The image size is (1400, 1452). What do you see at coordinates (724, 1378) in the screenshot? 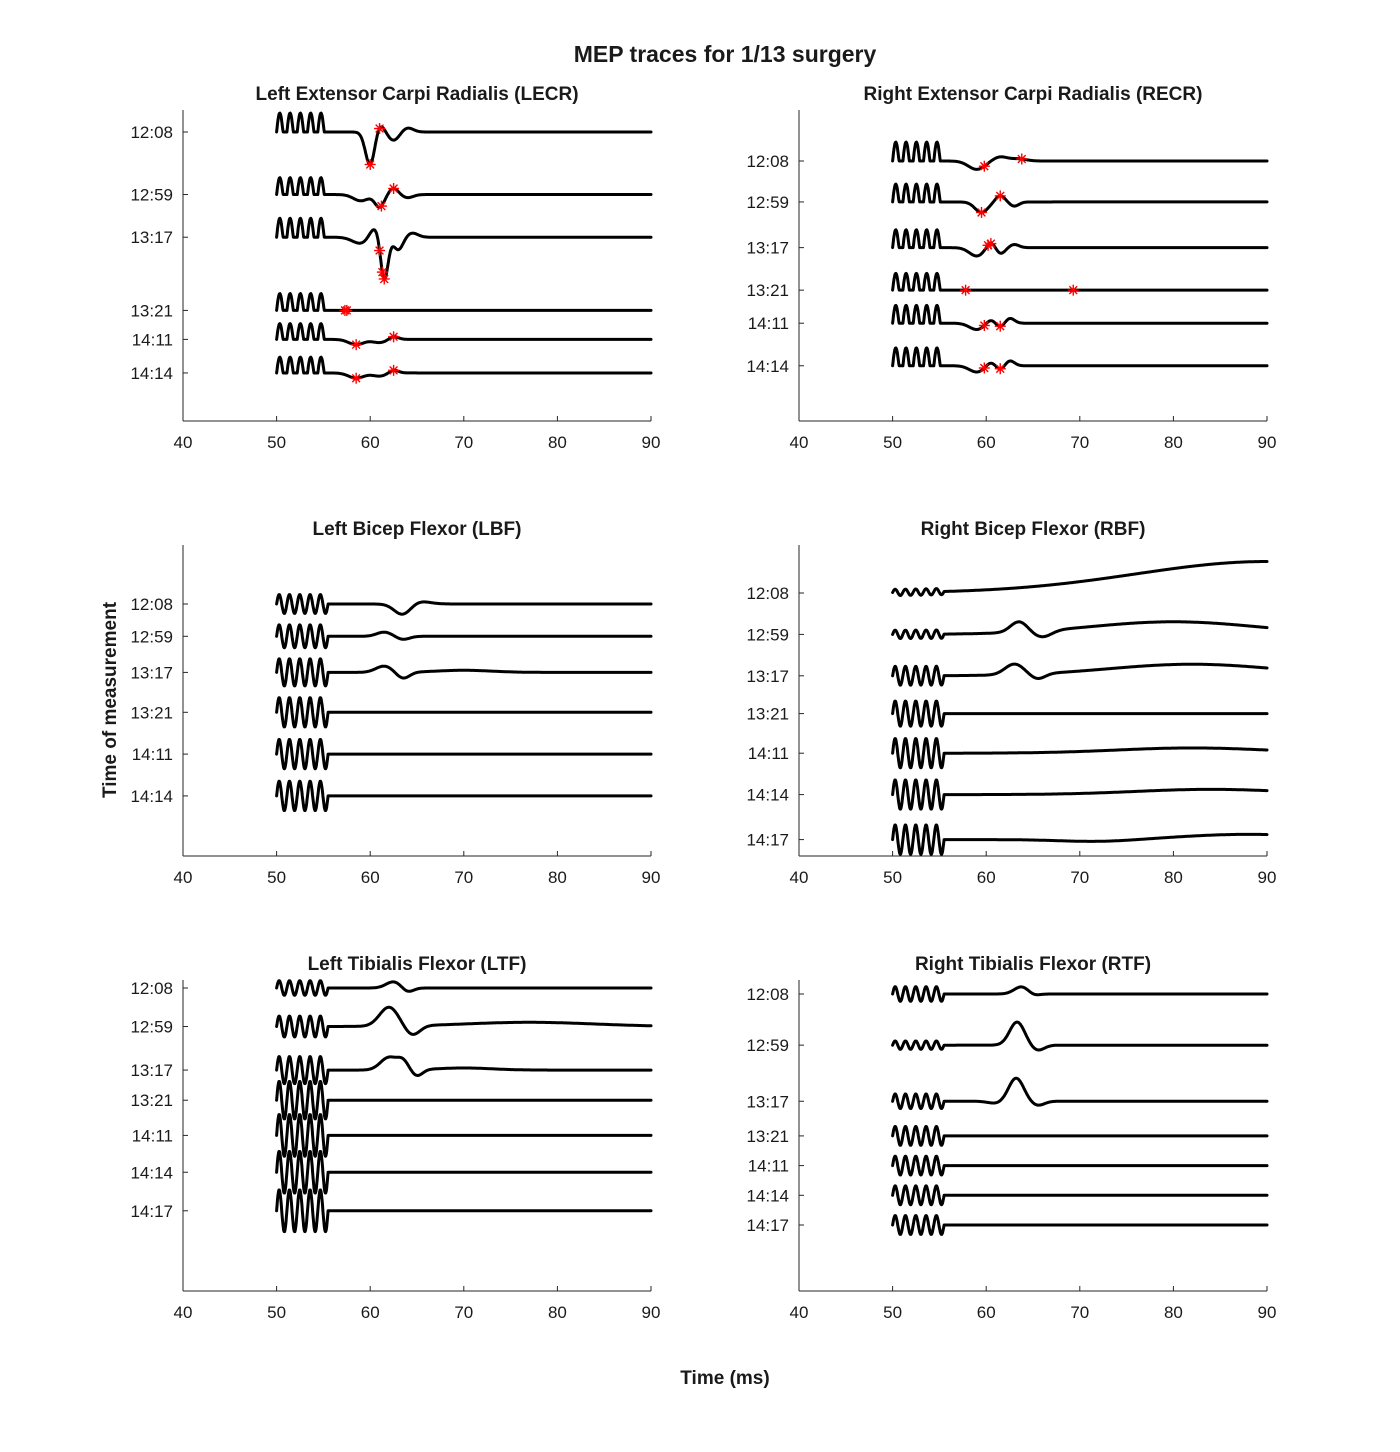
I see `x-axis-label: Time (ms)` at bounding box center [724, 1378].